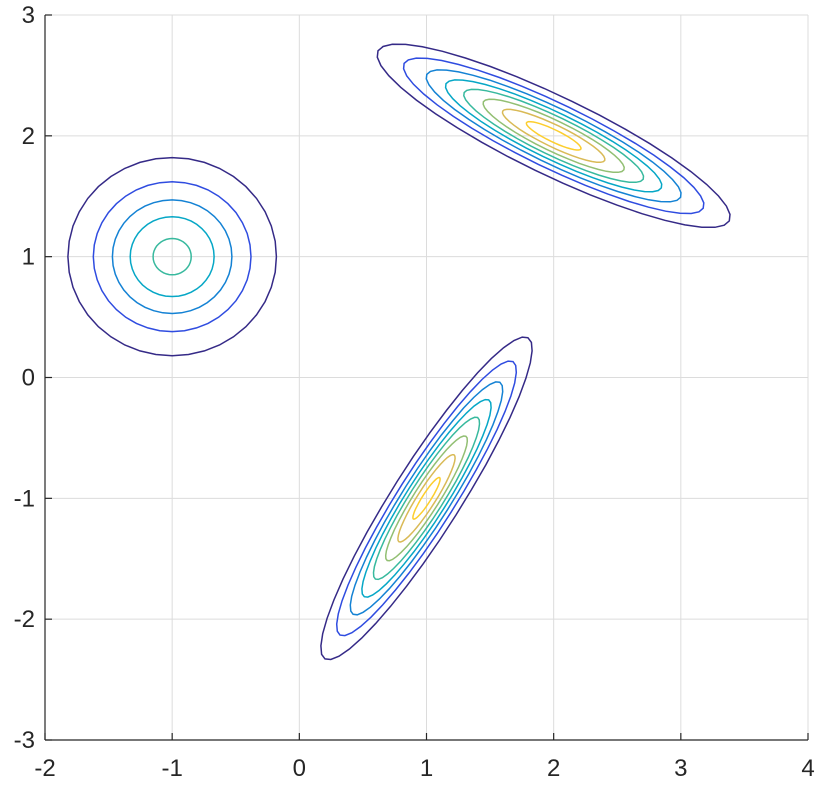  Describe the element at coordinates (553, 768) in the screenshot. I see `x-tick-label: 2` at that location.